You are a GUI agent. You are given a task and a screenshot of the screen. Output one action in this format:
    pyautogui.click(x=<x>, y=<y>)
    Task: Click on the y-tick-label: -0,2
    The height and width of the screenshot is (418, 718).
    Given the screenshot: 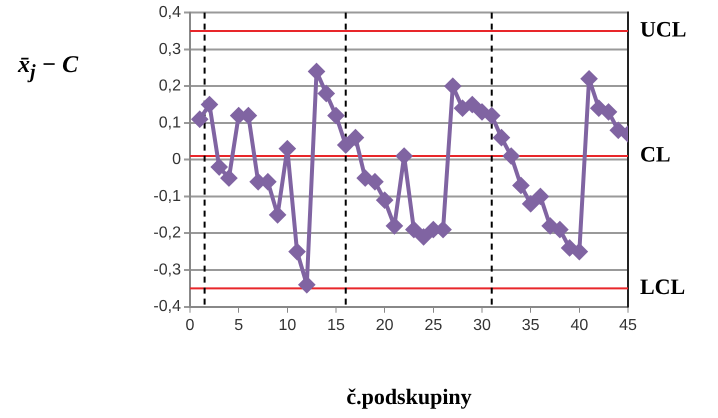 What is the action you would take?
    pyautogui.click(x=167, y=233)
    